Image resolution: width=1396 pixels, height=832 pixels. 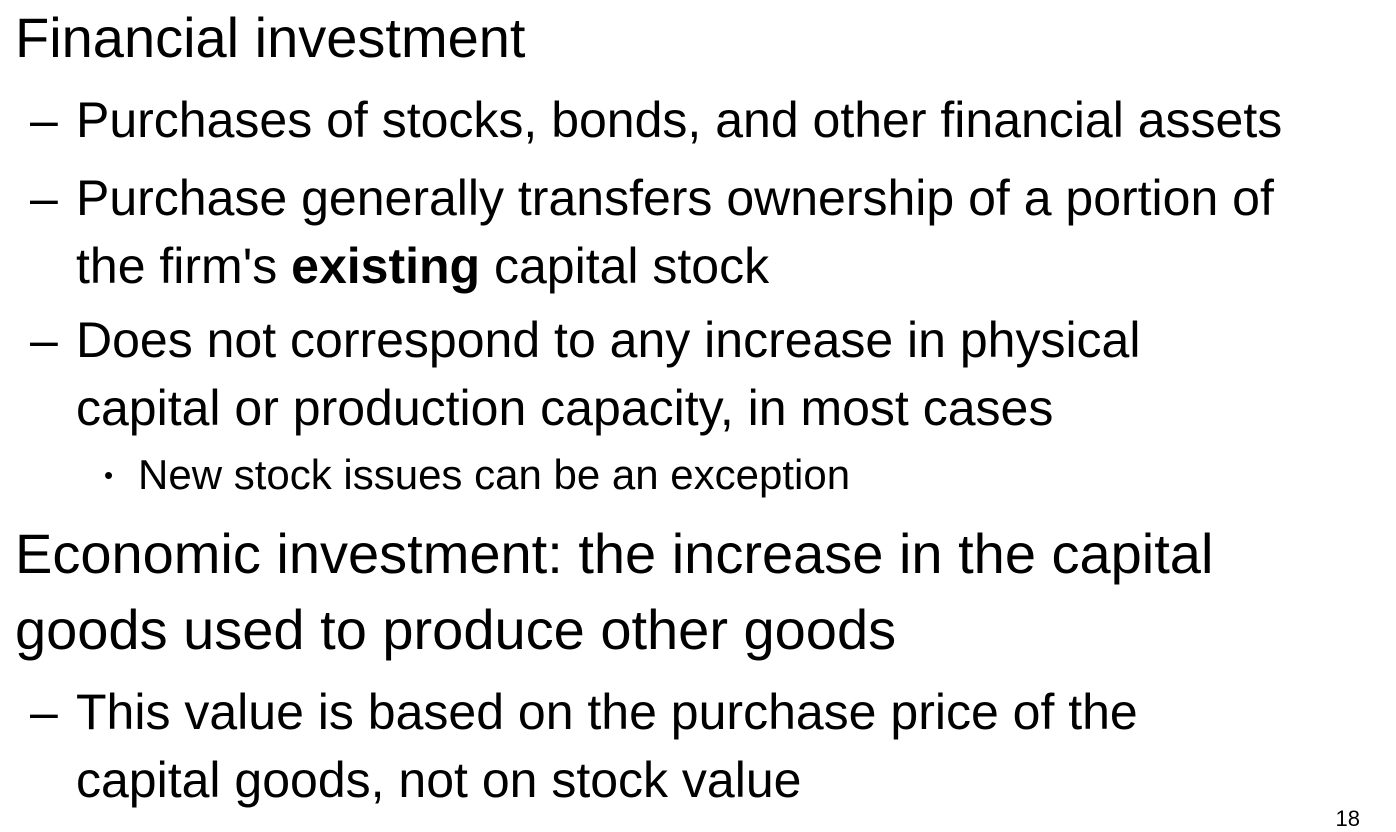 What do you see at coordinates (456, 629) in the screenshot?
I see `heading-economic-investment-line2: goods used to produce other goods` at bounding box center [456, 629].